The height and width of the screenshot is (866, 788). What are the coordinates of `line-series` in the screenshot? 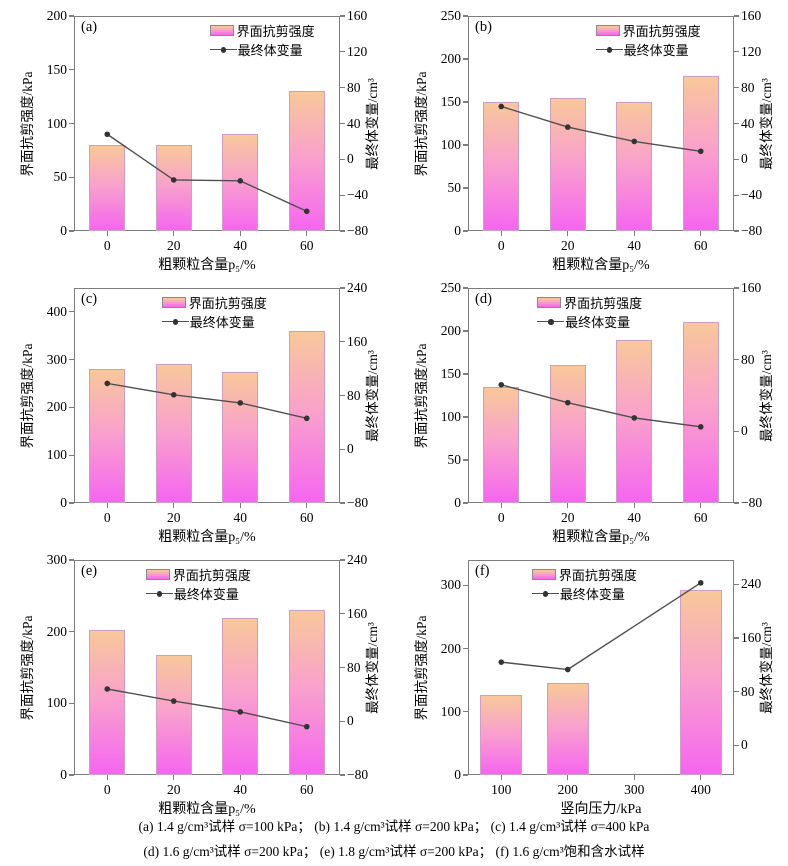 It's located at (601, 626).